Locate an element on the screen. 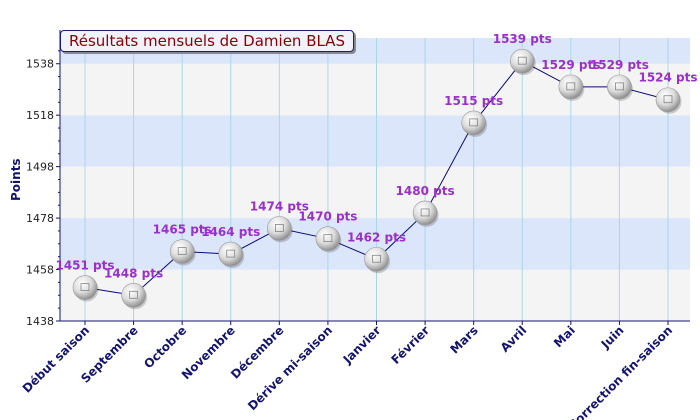 This screenshot has height=420, width=700. data-label: 1515 pts is located at coordinates (473, 101).